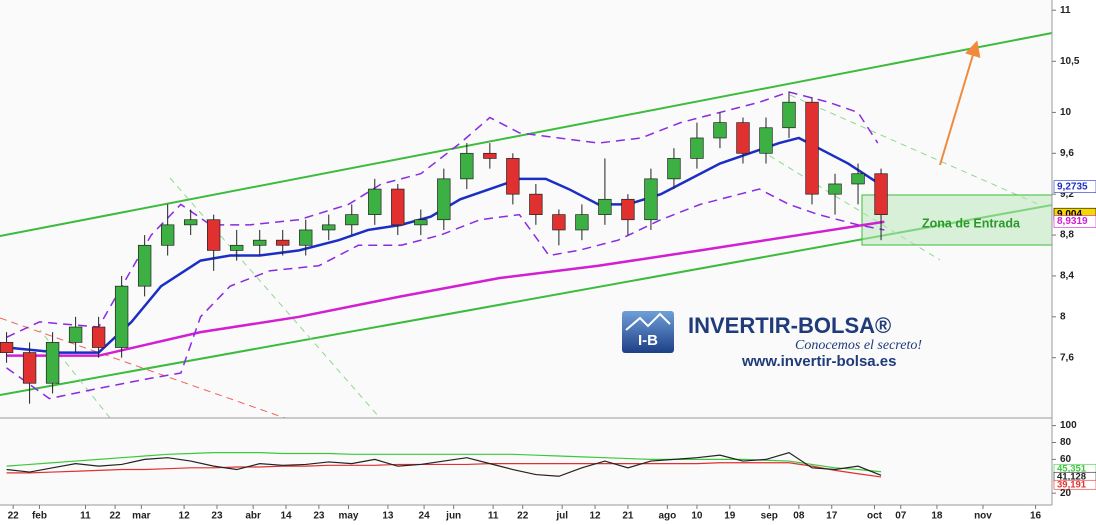 This screenshot has width=1096, height=525. What do you see at coordinates (648, 340) in the screenshot?
I see `logo-letters: I-B` at bounding box center [648, 340].